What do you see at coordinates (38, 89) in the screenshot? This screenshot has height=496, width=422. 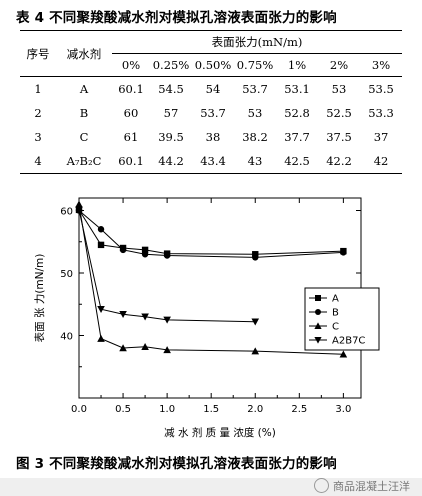 I see `row-index: 1` at bounding box center [38, 89].